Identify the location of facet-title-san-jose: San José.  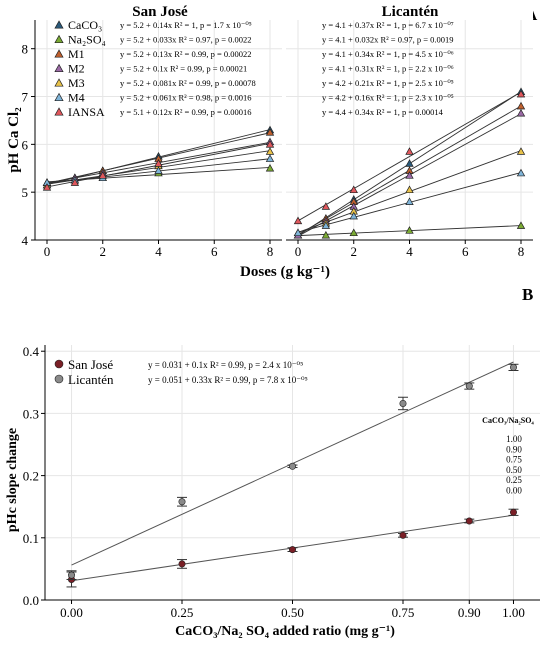
(160, 12).